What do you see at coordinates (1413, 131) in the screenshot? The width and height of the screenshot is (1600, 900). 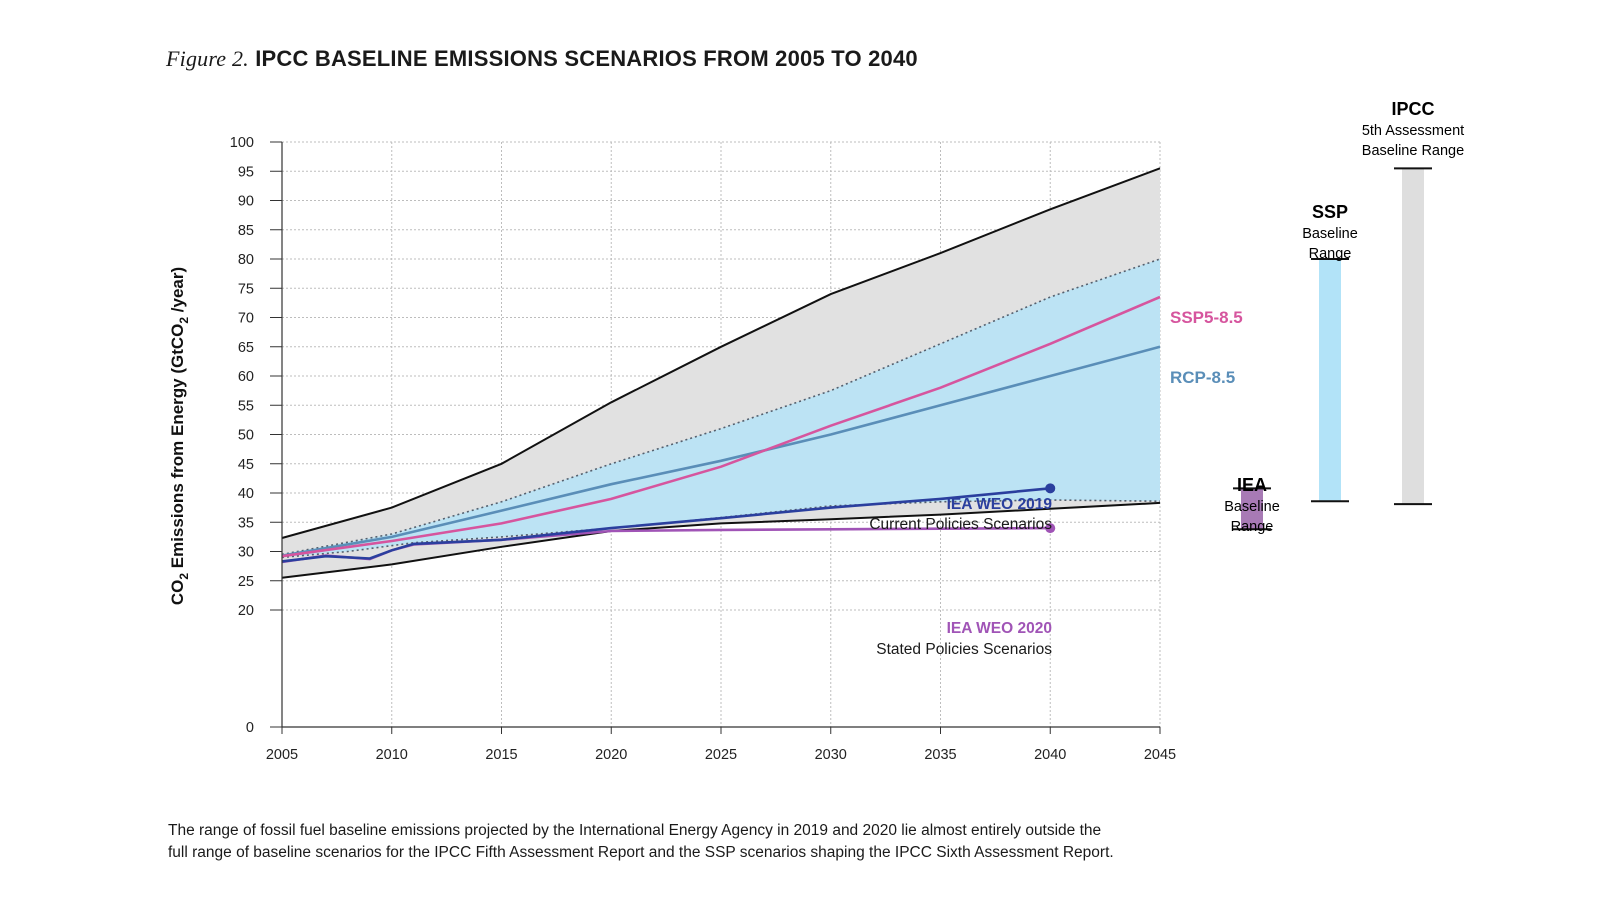 I see `ipcc-bar-line1: 5th Assessment` at bounding box center [1413, 131].